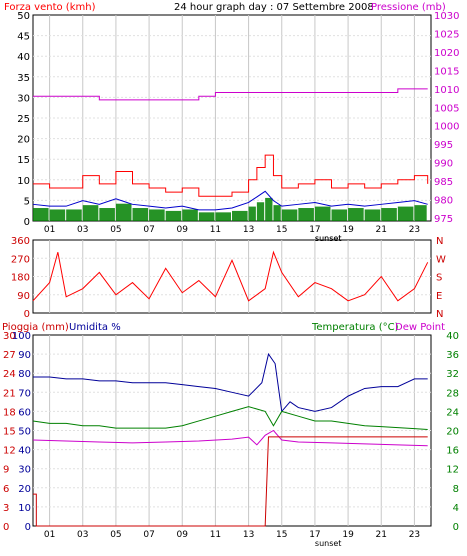  What do you see at coordinates (439, 278) in the screenshot?
I see `compass-label: S` at bounding box center [439, 278].